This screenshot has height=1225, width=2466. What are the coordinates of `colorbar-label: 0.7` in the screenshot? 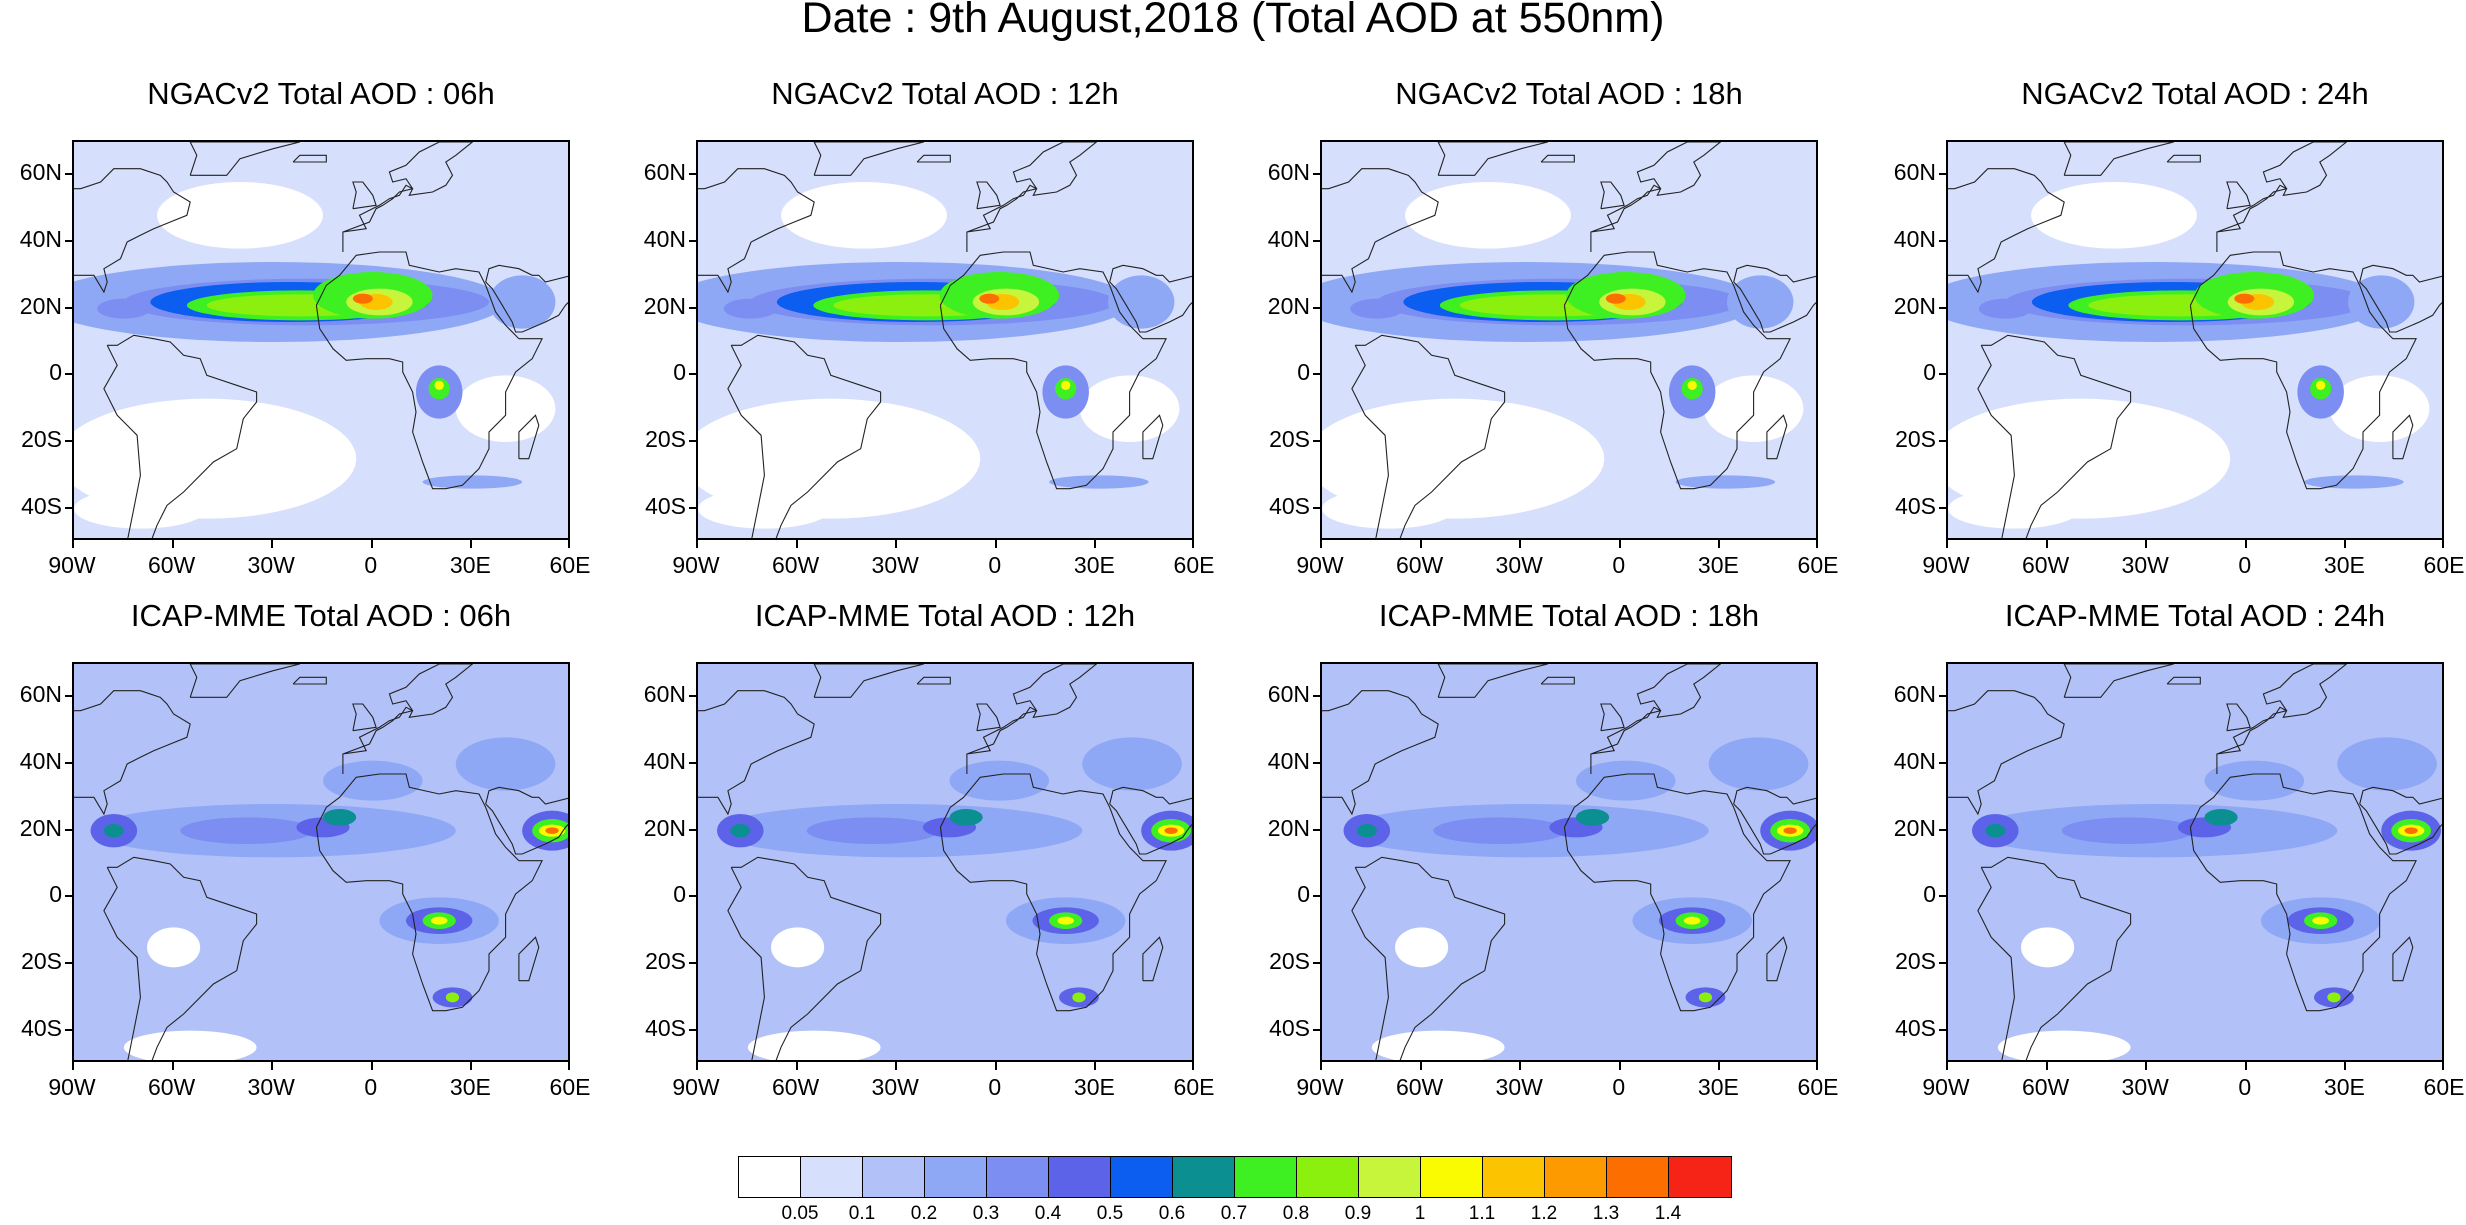 It's located at (1234, 1213).